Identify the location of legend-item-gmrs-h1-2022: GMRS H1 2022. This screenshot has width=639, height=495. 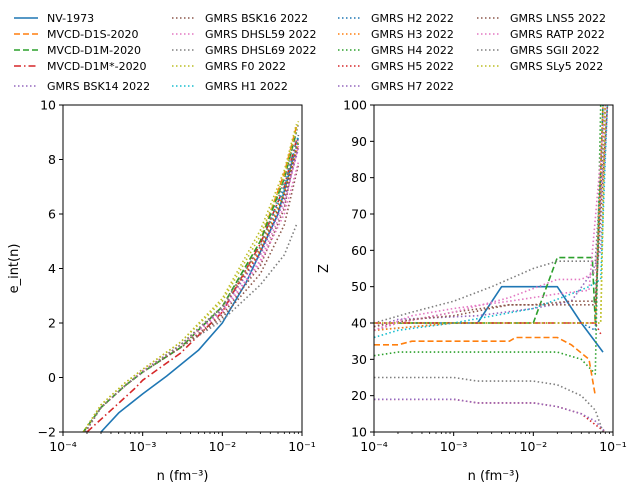
(230, 86).